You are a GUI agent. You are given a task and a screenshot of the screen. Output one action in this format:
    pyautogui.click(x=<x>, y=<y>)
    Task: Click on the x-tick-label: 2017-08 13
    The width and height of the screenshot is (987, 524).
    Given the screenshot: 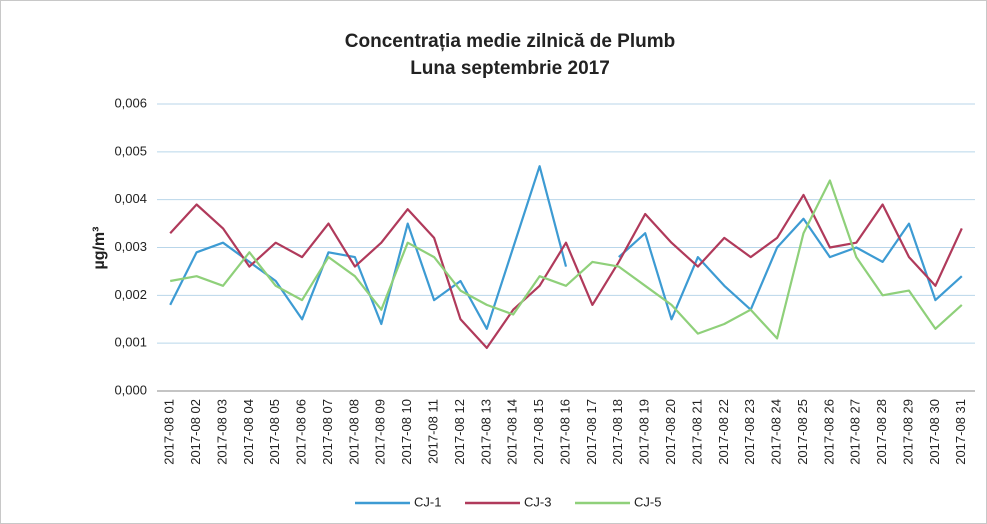 What is the action you would take?
    pyautogui.click(x=485, y=432)
    